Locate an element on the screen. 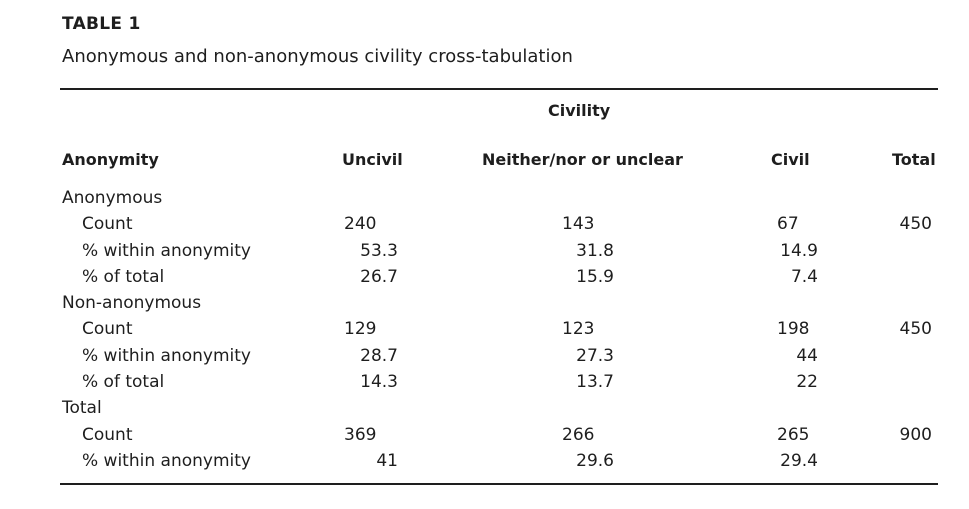  cell-uncivil: 240 is located at coordinates (360, 224).